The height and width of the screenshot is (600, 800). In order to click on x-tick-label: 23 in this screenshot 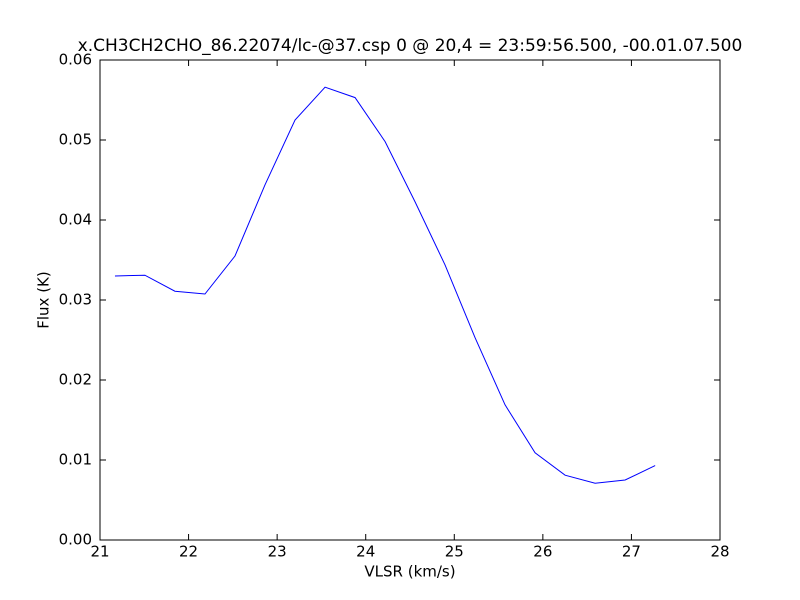, I will do `click(277, 552)`.